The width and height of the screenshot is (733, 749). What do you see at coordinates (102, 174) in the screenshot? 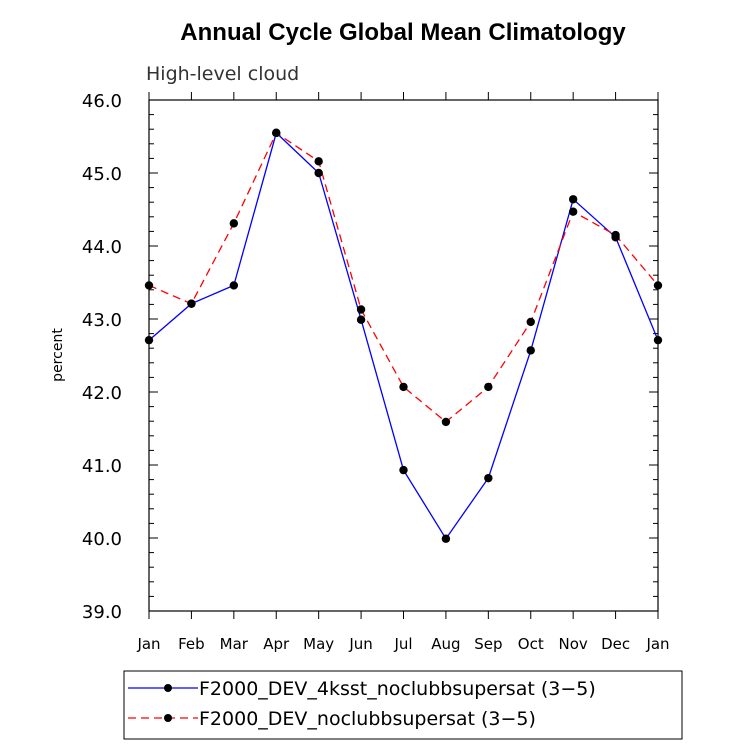
I see `y-tick-label: 45.0` at bounding box center [102, 174].